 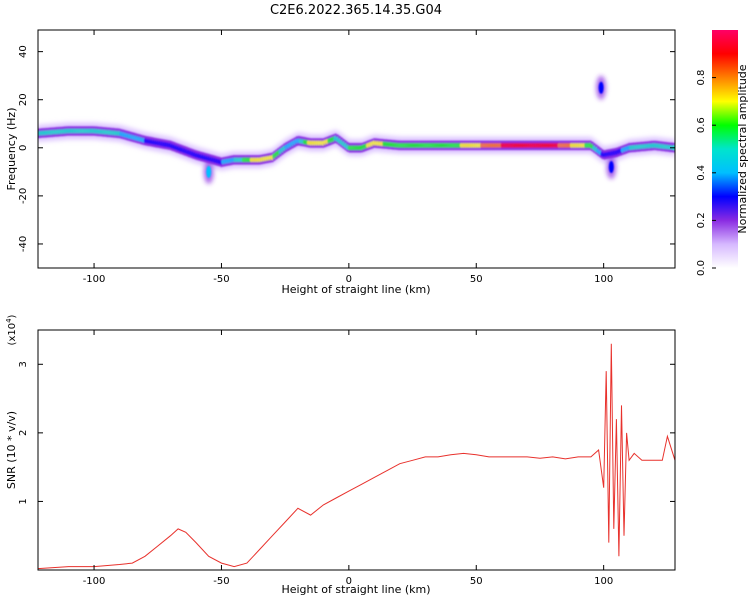 I want to click on colorbar-label: Normalized spectral amplitude, so click(x=742, y=148).